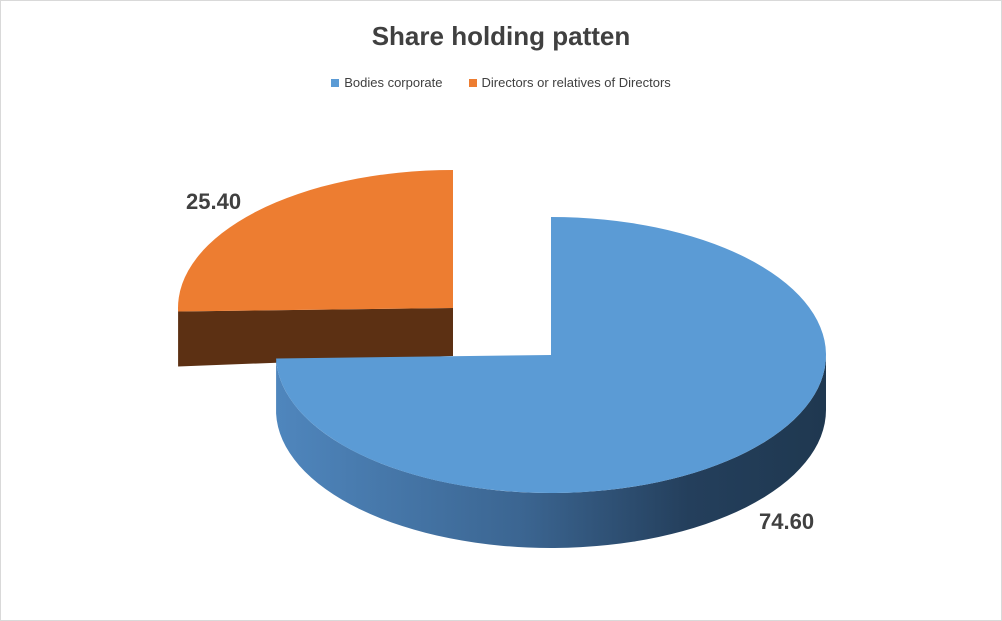 Image resolution: width=1002 pixels, height=621 pixels. I want to click on legend-label: Bodies corporate, so click(393, 82).